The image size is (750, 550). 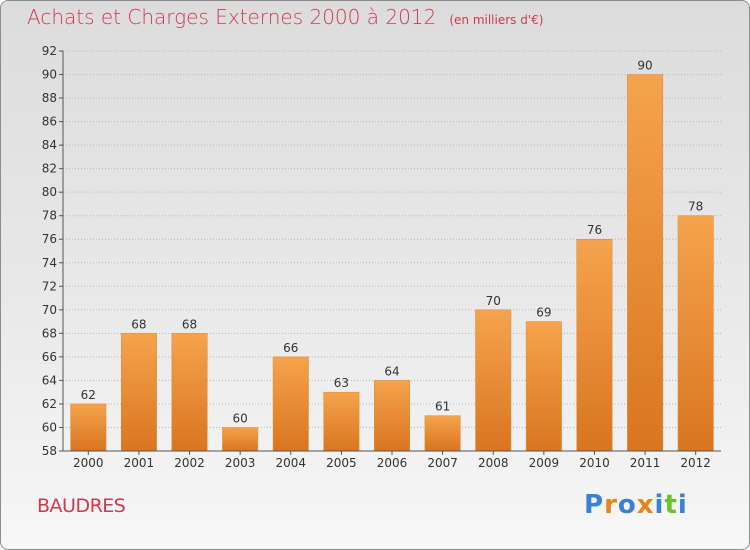 What do you see at coordinates (644, 66) in the screenshot?
I see `data-label-2011: 90` at bounding box center [644, 66].